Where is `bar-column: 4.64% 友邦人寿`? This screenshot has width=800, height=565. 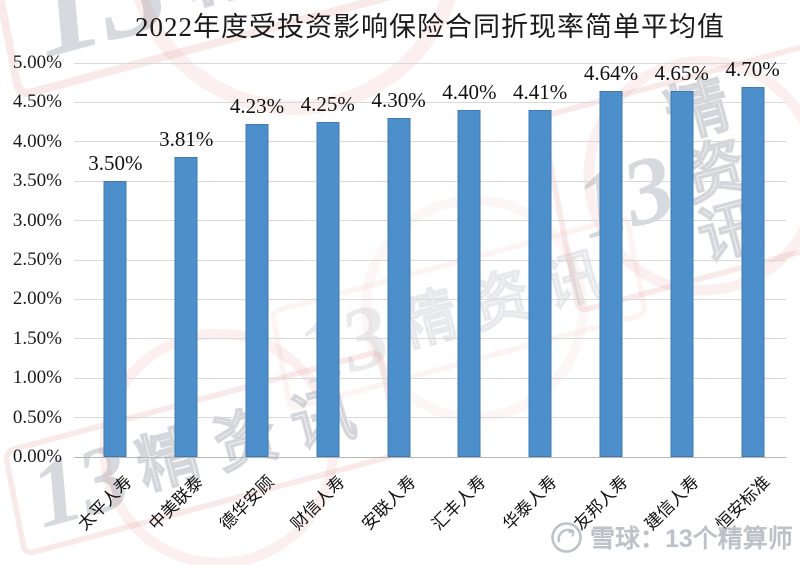
bar-column: 4.64% 友邦人寿 is located at coordinates (608, 297).